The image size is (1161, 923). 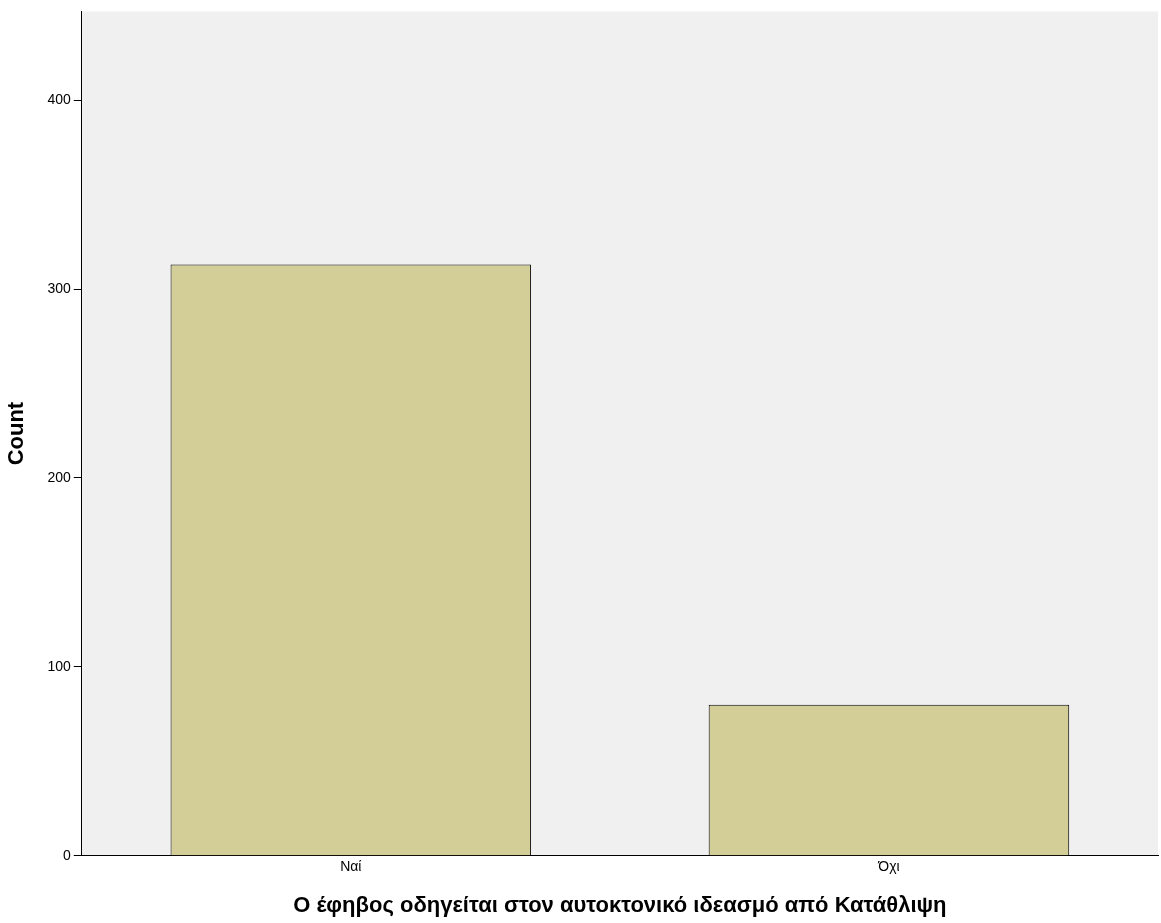 I want to click on y-tick-label: 400, so click(x=59, y=99).